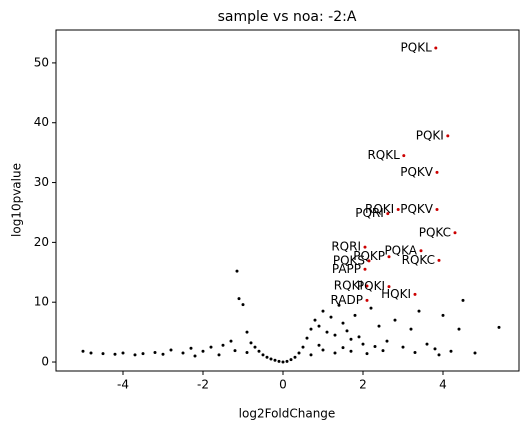  Describe the element at coordinates (348, 286) in the screenshot. I see `point-label: RQKI` at that location.